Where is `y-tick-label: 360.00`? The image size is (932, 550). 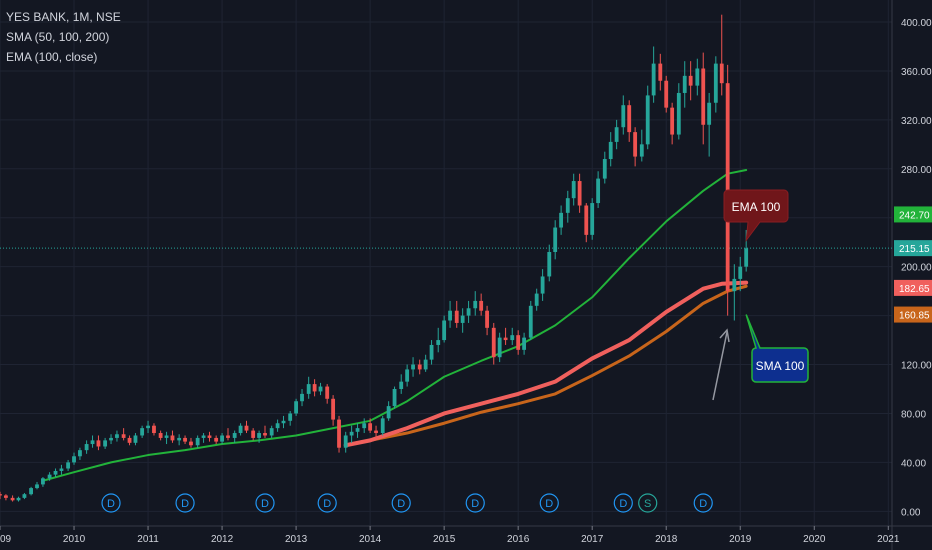
y-tick-label: 360.00 is located at coordinates (916, 72).